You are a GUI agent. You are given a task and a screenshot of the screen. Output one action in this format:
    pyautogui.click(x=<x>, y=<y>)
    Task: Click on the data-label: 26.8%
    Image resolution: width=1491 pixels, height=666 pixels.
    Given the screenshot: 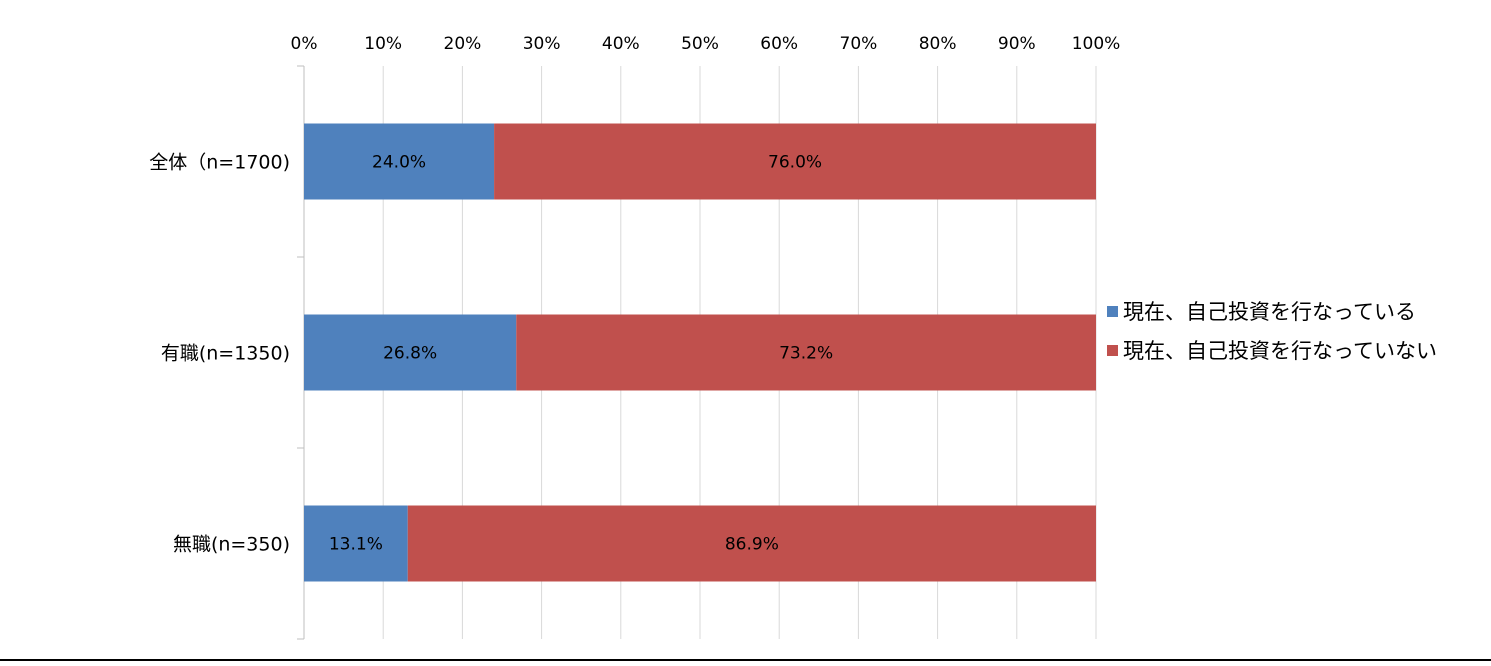 What is the action you would take?
    pyautogui.click(x=410, y=354)
    